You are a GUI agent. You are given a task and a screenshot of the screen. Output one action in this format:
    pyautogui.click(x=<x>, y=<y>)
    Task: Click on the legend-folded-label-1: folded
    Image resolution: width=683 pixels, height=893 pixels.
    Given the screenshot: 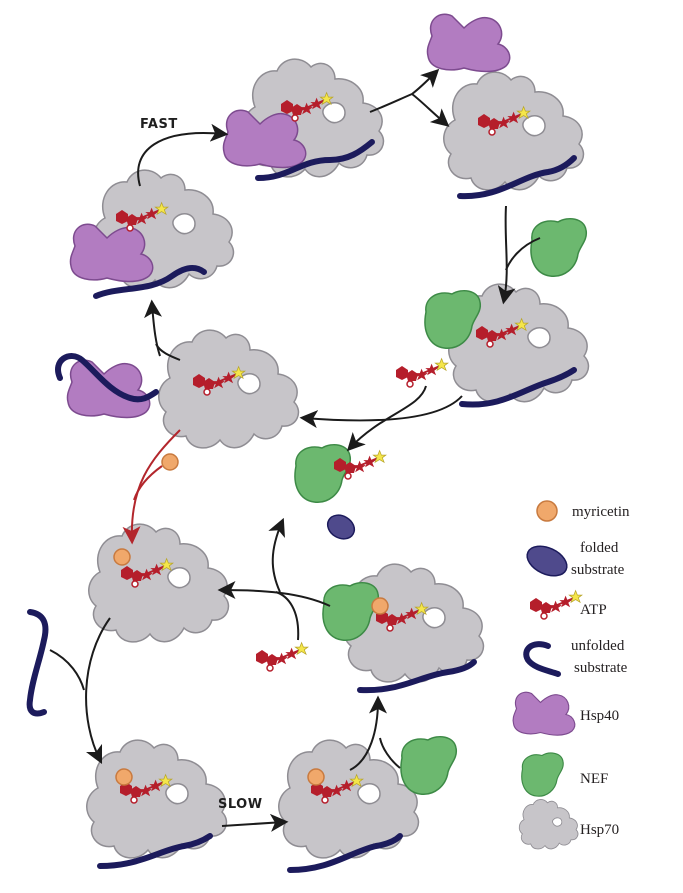 What is the action you would take?
    pyautogui.click(x=599, y=548)
    